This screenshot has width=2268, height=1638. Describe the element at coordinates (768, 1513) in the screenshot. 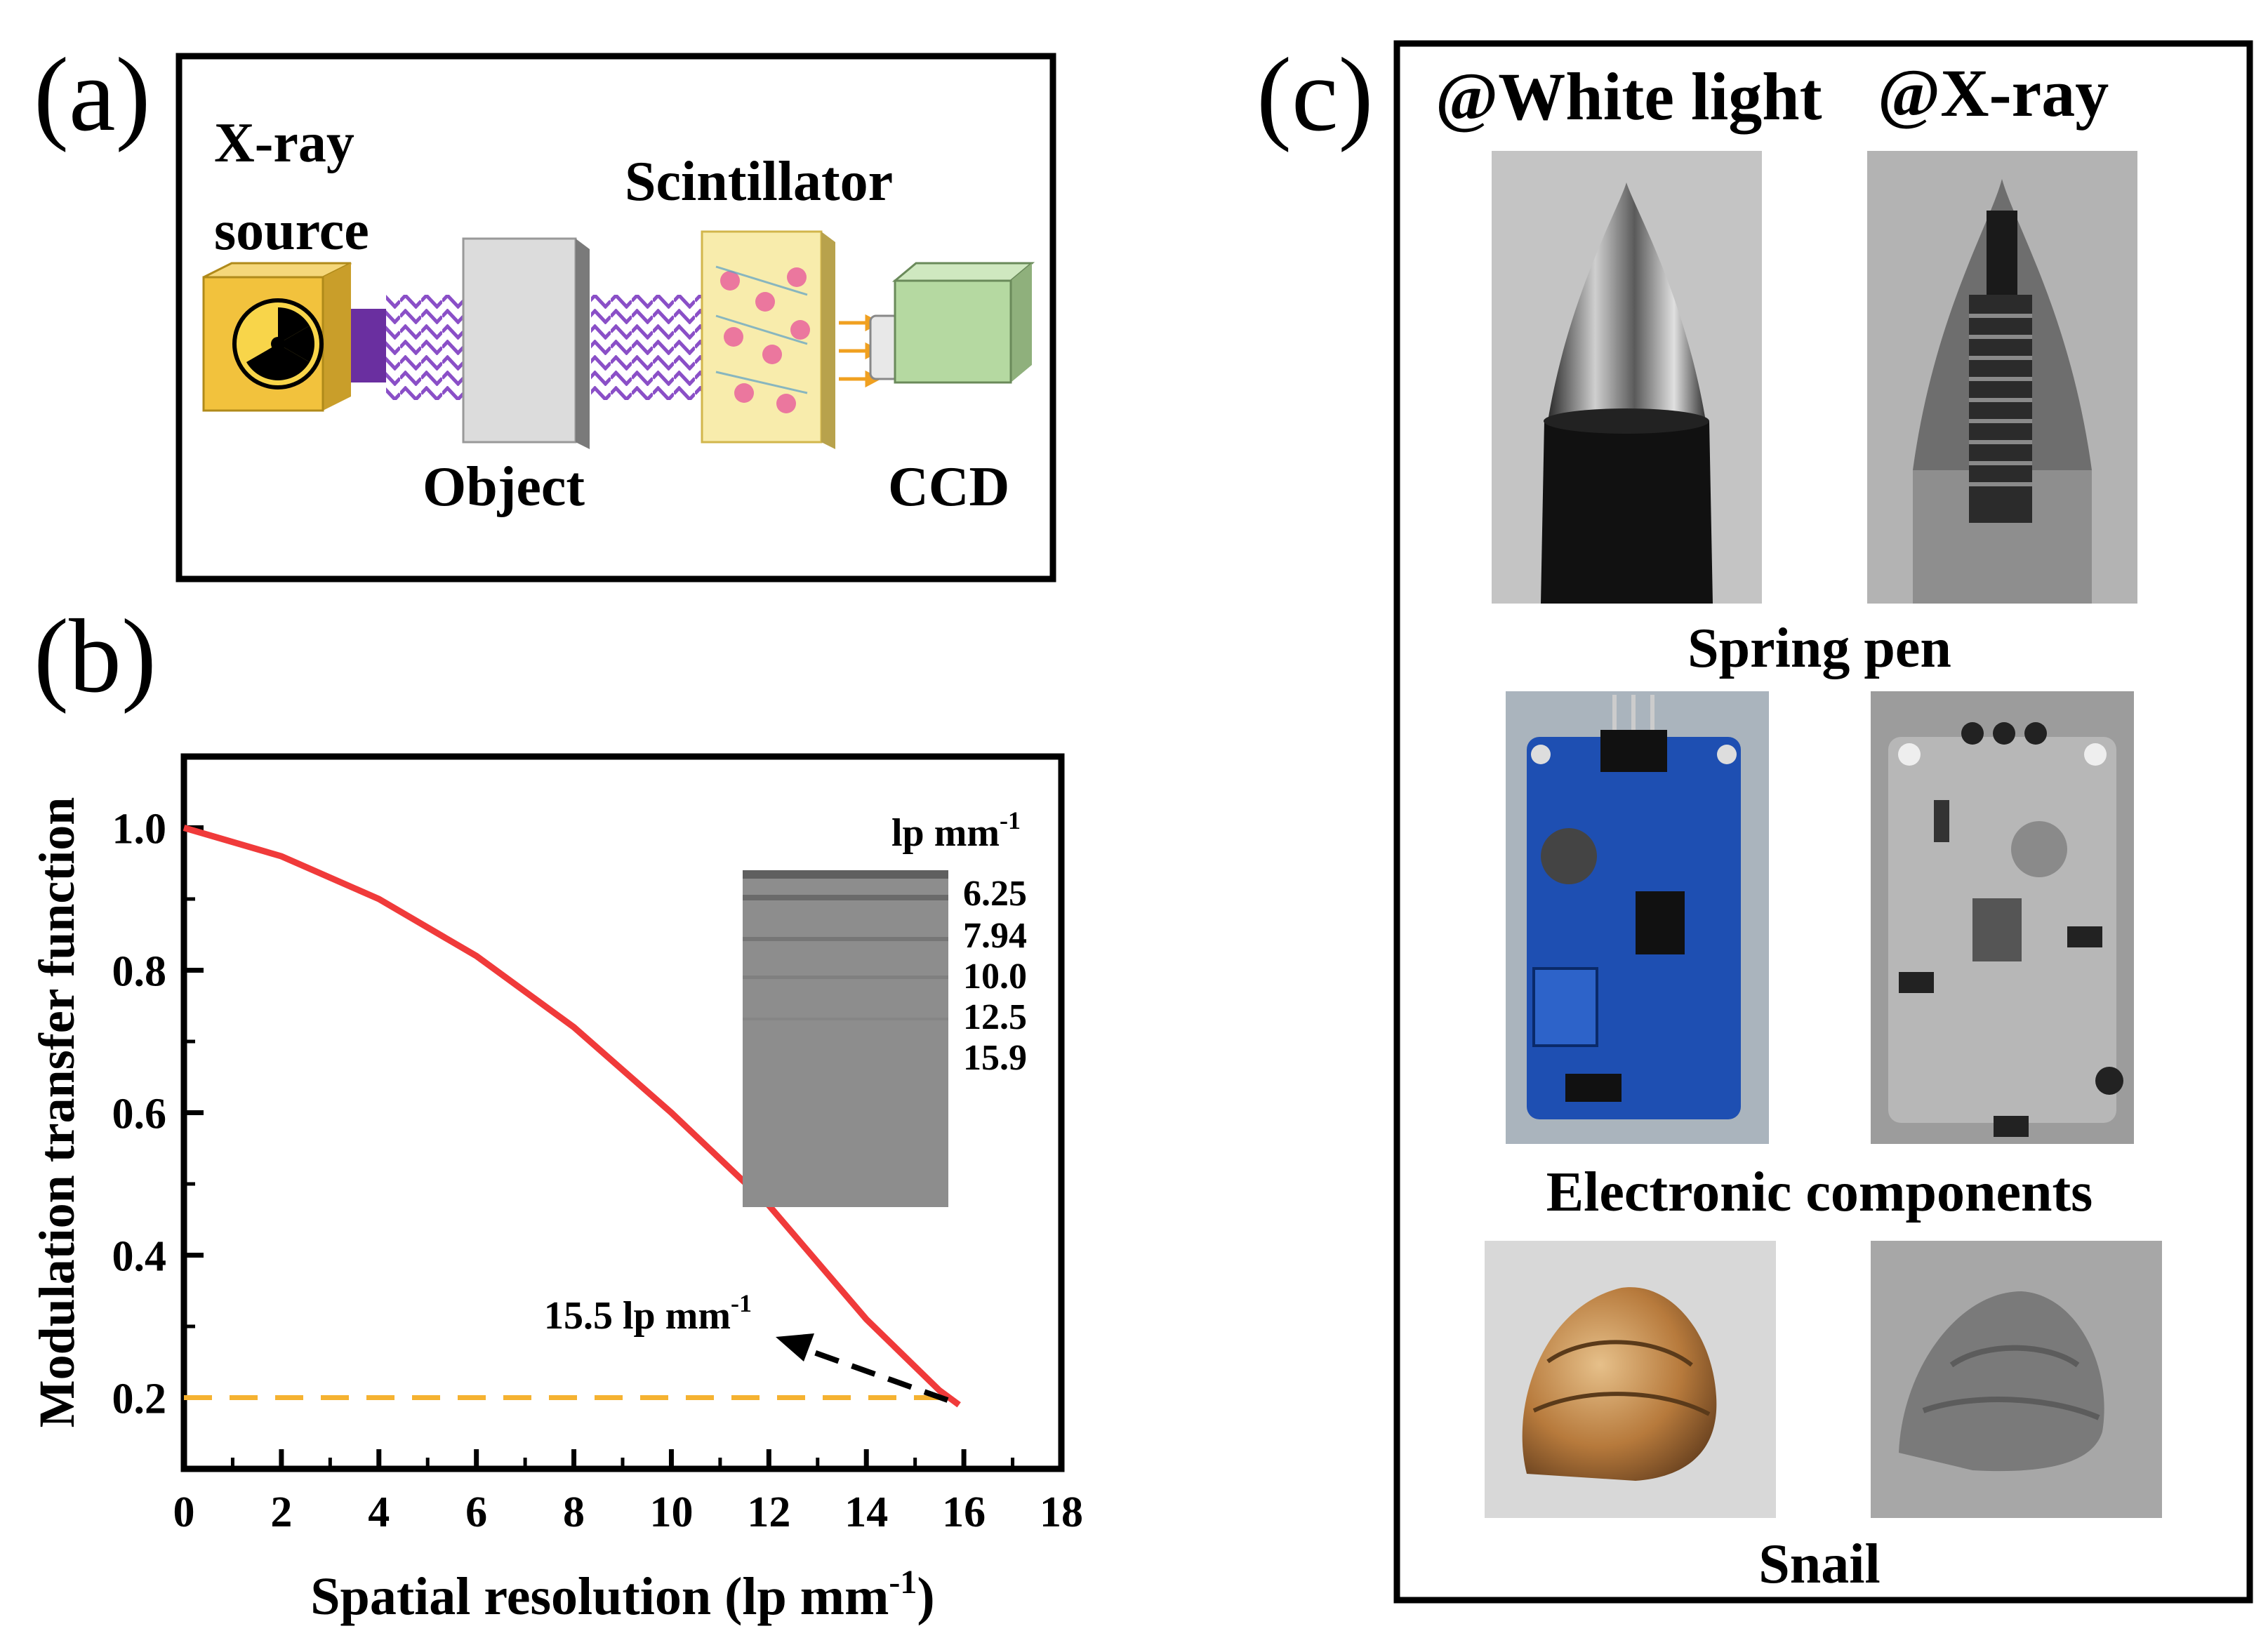

I see `x-tick-label: 12` at that location.